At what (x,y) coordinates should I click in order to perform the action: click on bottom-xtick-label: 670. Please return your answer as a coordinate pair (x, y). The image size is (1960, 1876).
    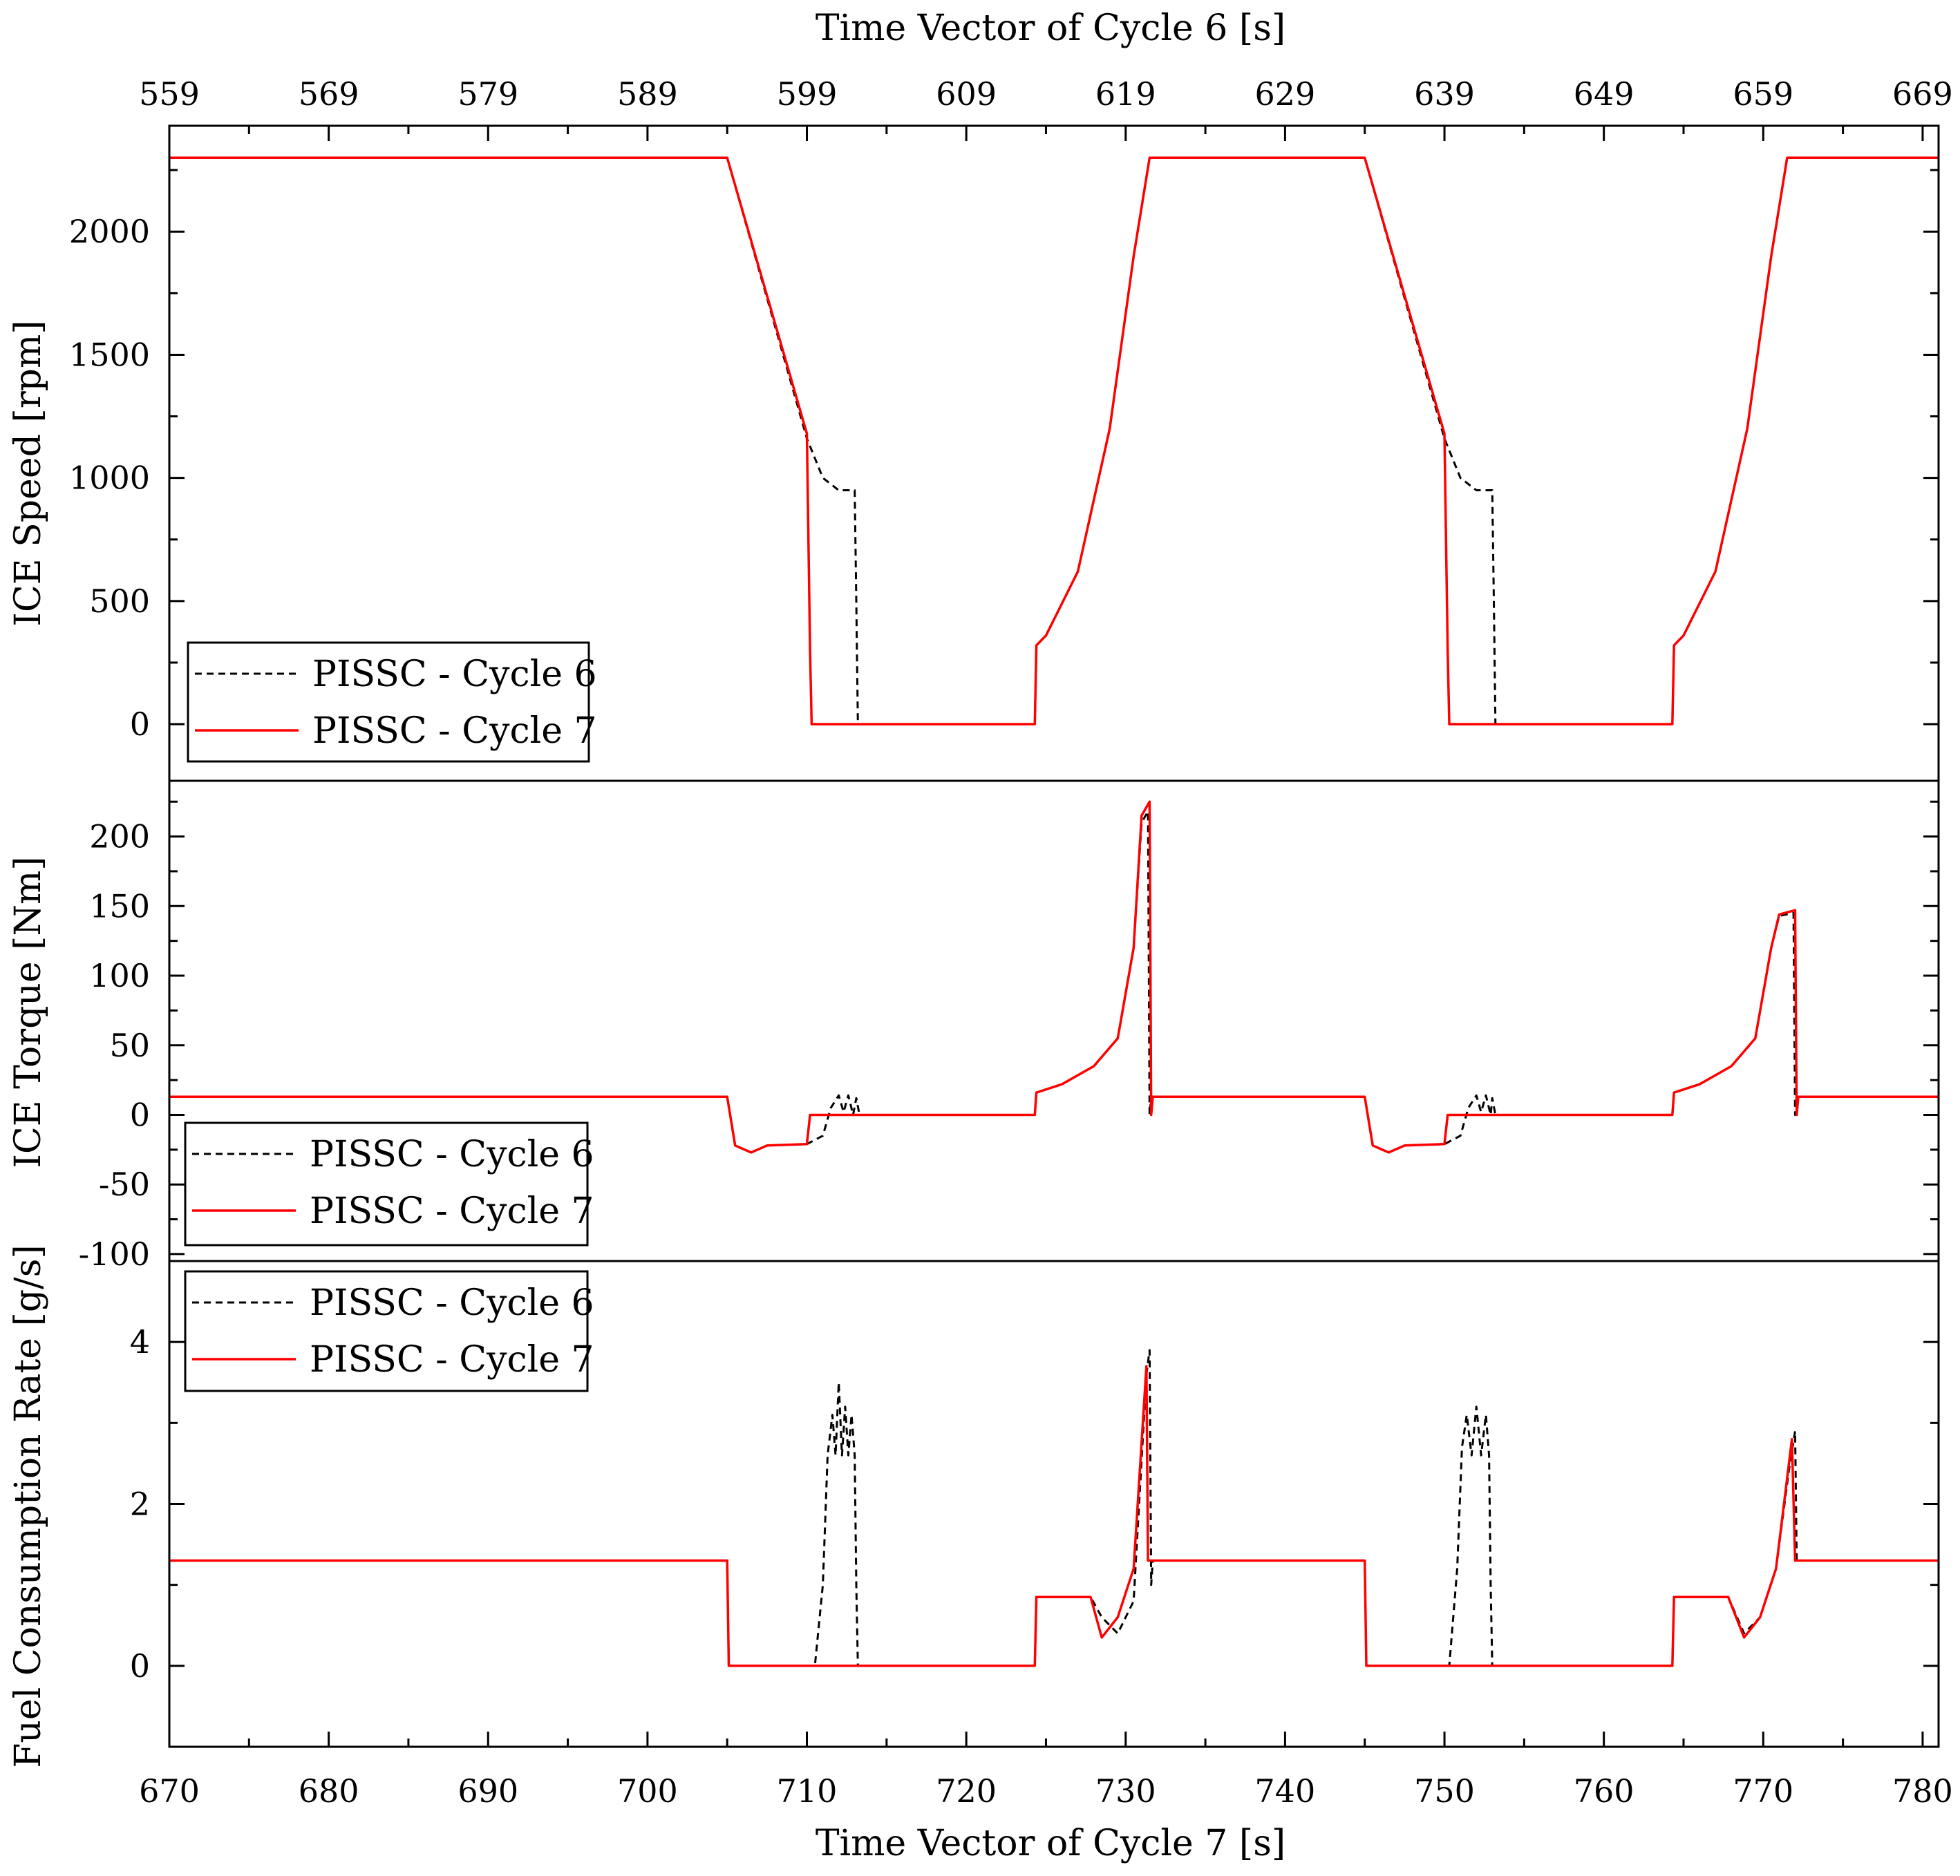
    Looking at the image, I should click on (169, 1791).